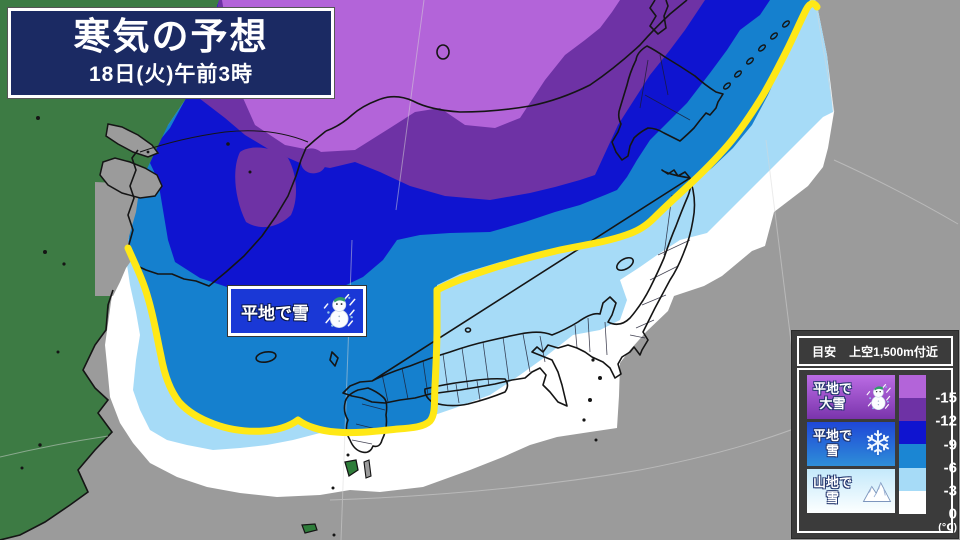 The image size is (960, 540). I want to click on legend-body: 平地で 大雪 平地で雪 ❄ 山地で雪 -15 -12 -9 -6 -3 0 (℃), so click(877, 451).